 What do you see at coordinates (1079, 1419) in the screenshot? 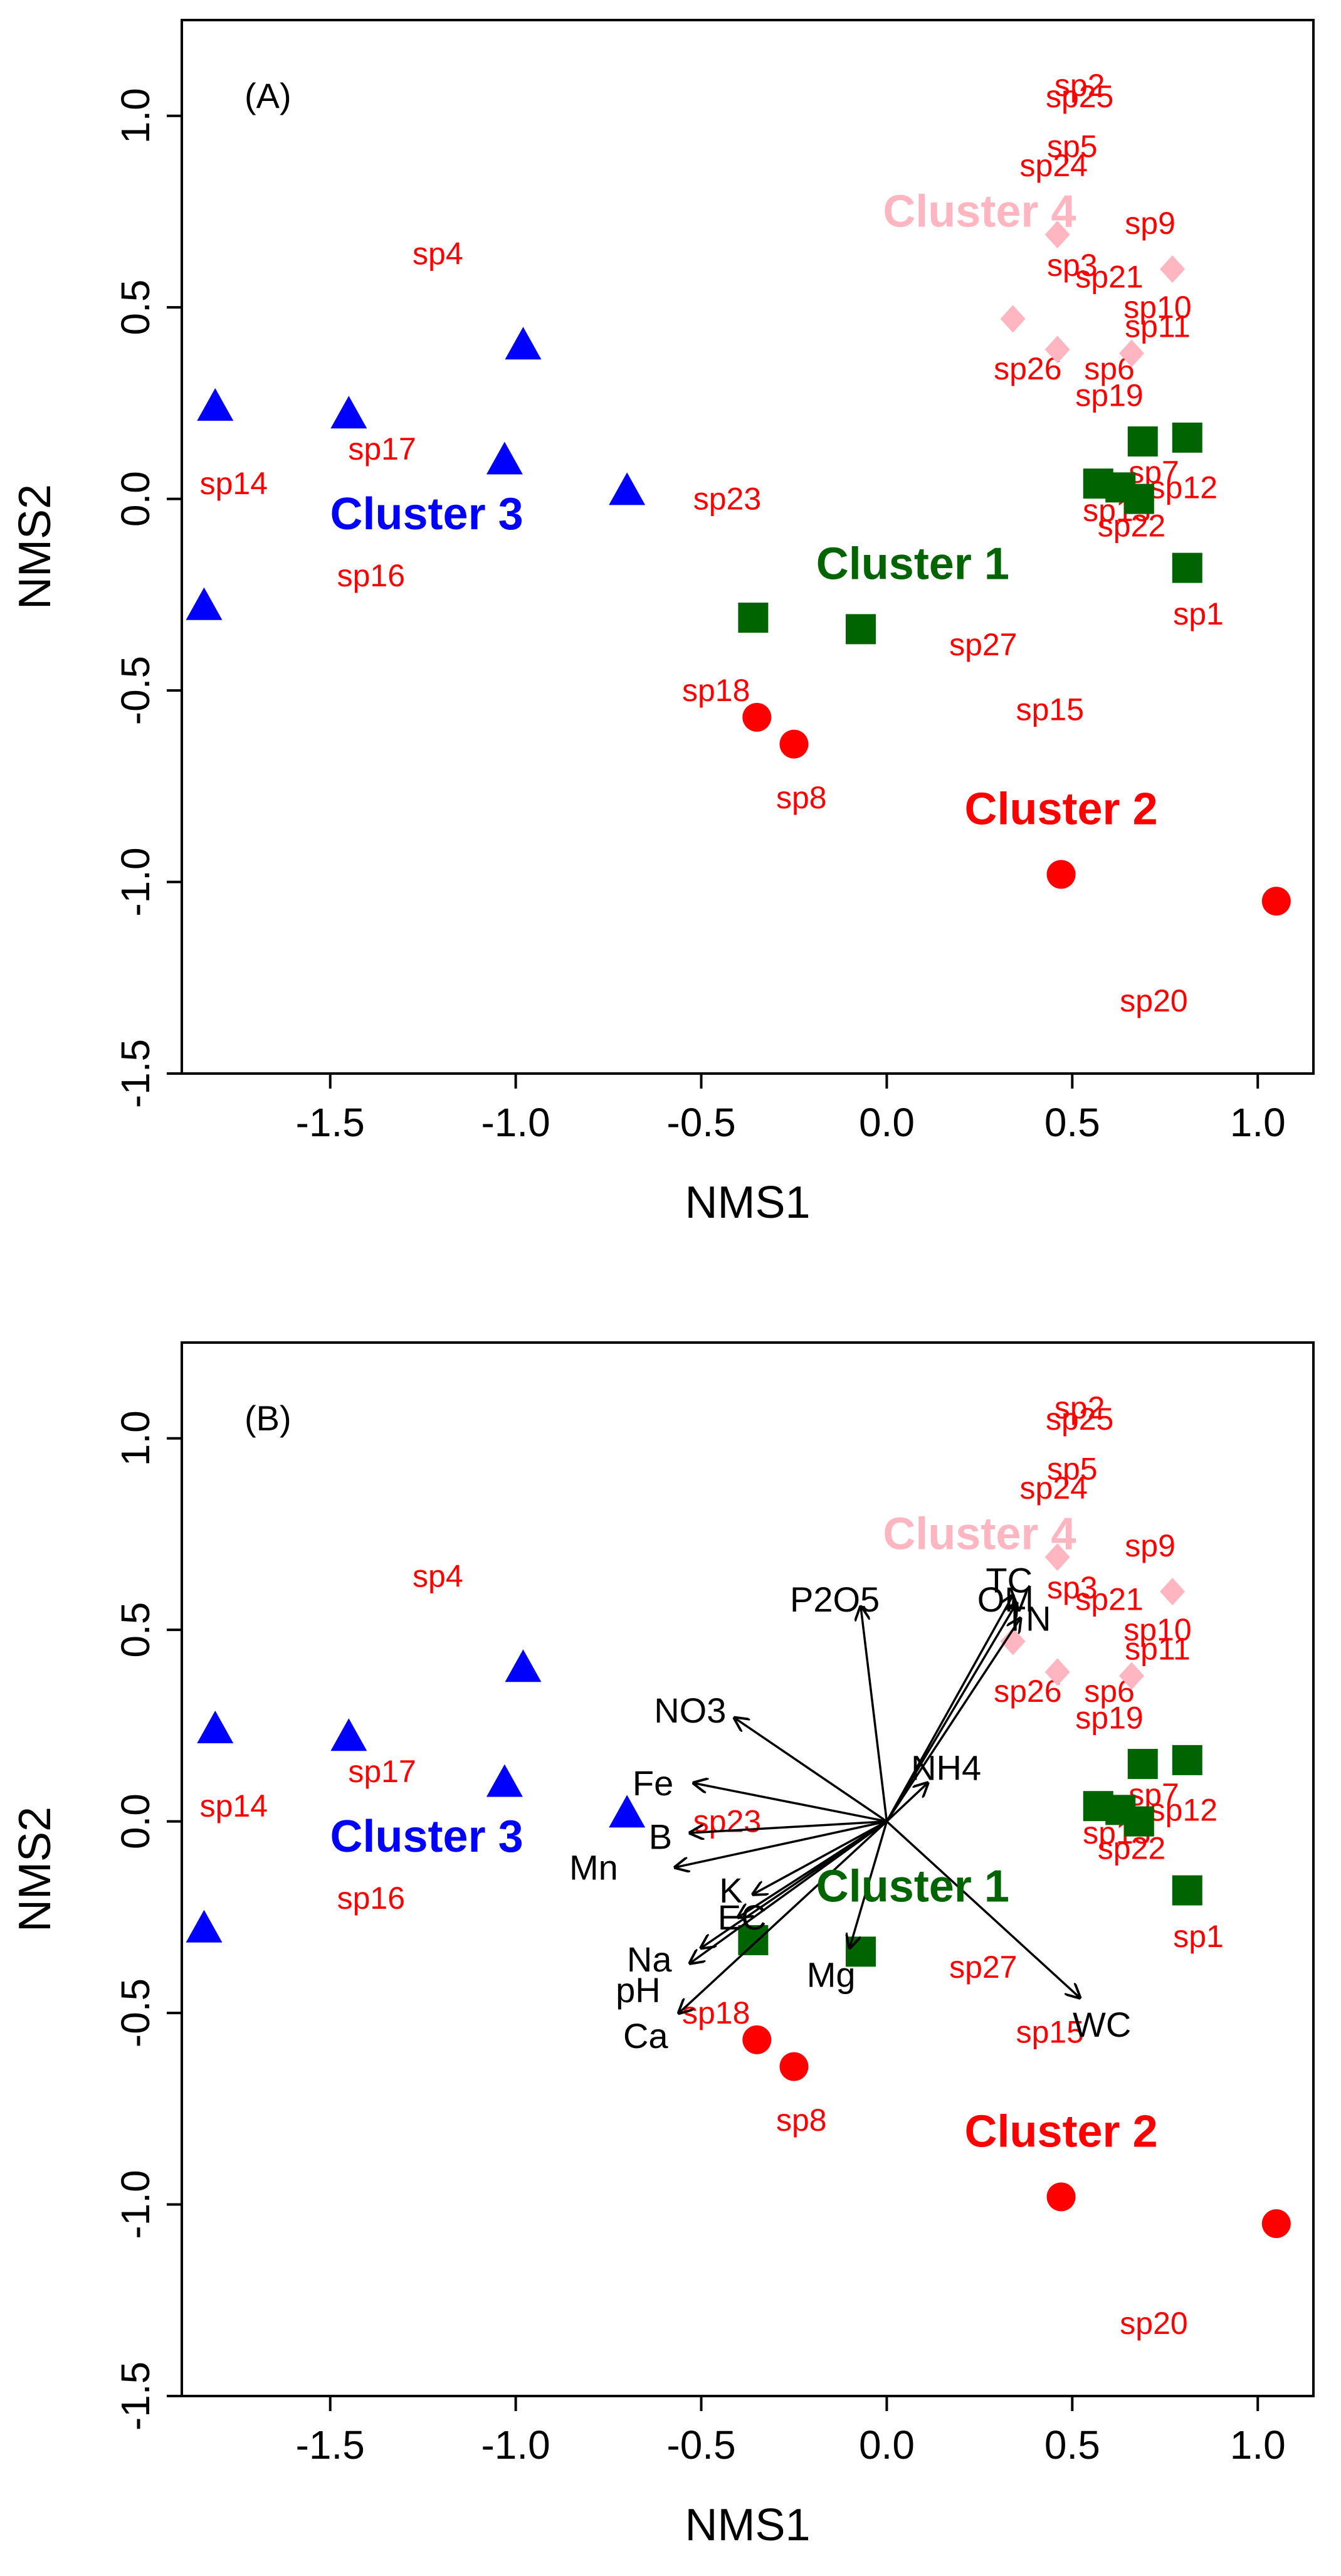
I see `species-label-sp25: sp25` at bounding box center [1079, 1419].